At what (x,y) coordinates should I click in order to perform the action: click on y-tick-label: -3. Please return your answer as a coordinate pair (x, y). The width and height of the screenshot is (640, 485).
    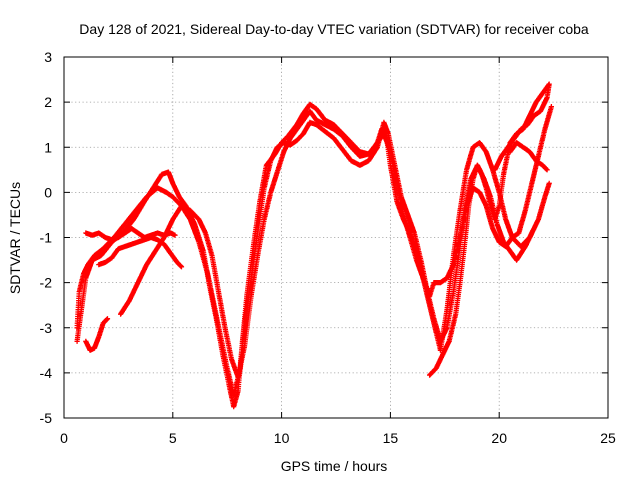
    Looking at the image, I should click on (46, 328).